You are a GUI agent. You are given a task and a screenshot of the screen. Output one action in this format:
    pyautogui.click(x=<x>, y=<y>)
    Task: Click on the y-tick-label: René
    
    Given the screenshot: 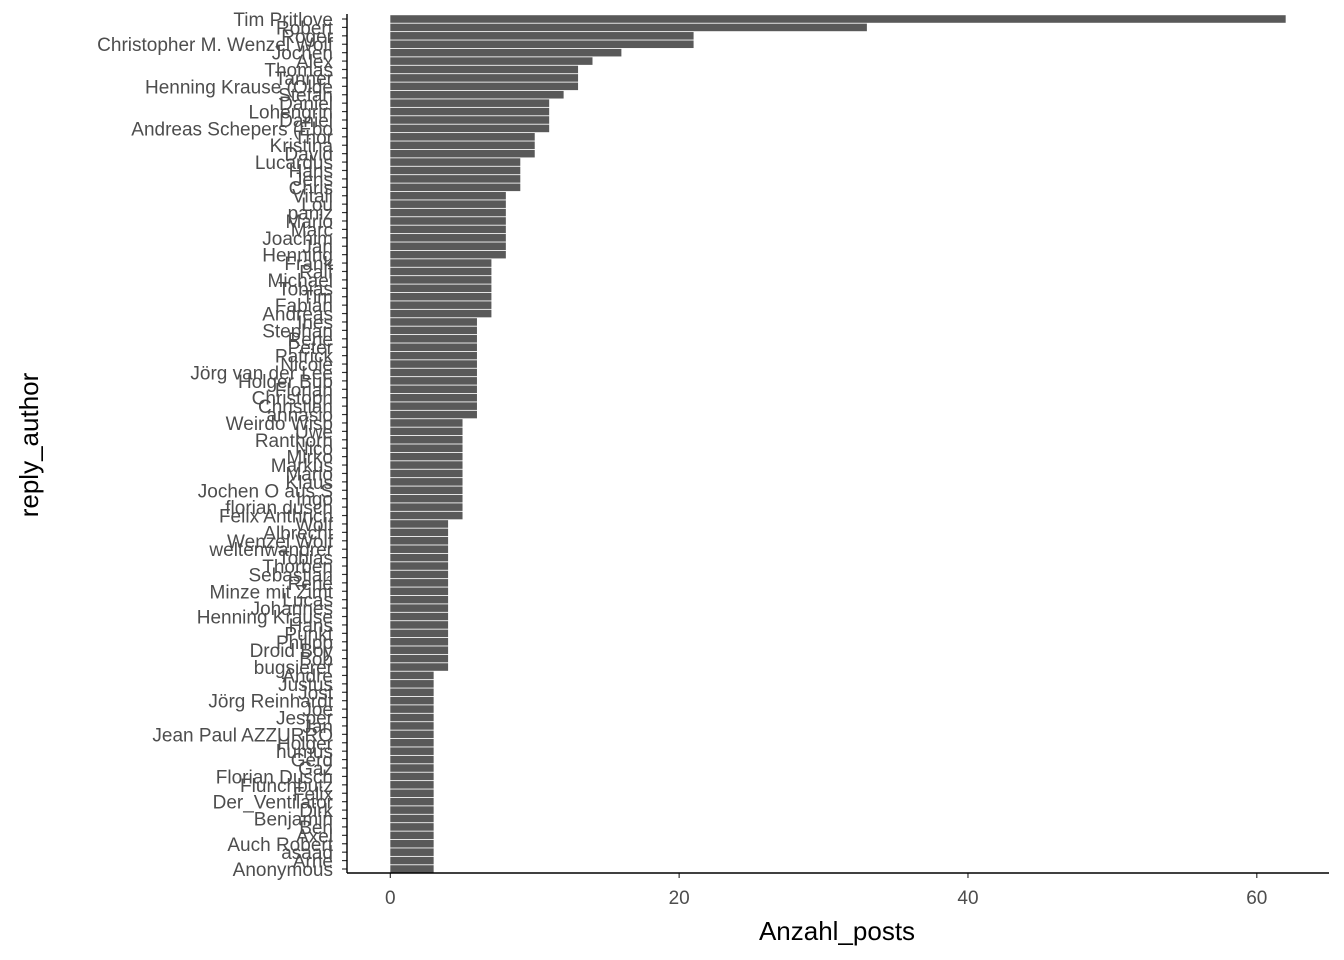 What is the action you would take?
    pyautogui.click(x=310, y=584)
    